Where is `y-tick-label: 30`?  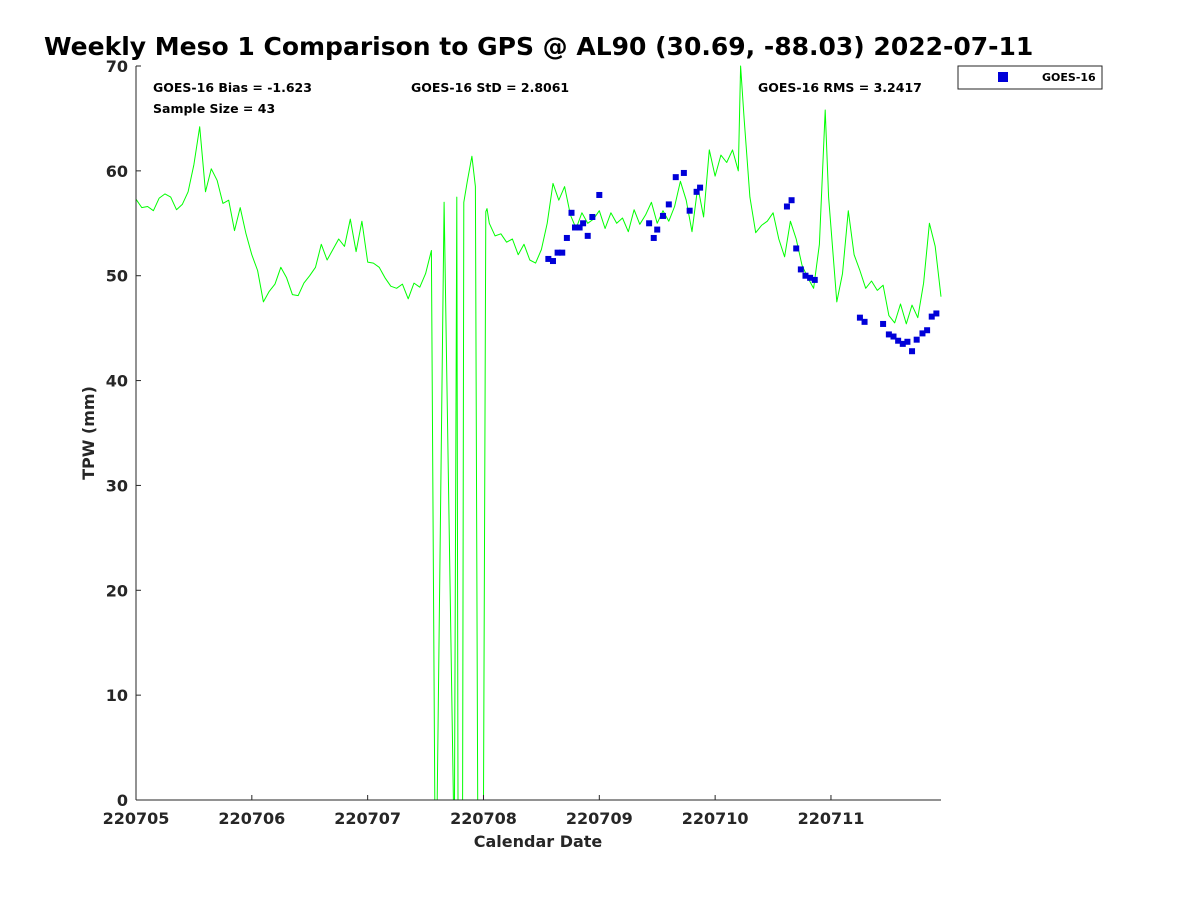
y-tick-label: 30 is located at coordinates (117, 485).